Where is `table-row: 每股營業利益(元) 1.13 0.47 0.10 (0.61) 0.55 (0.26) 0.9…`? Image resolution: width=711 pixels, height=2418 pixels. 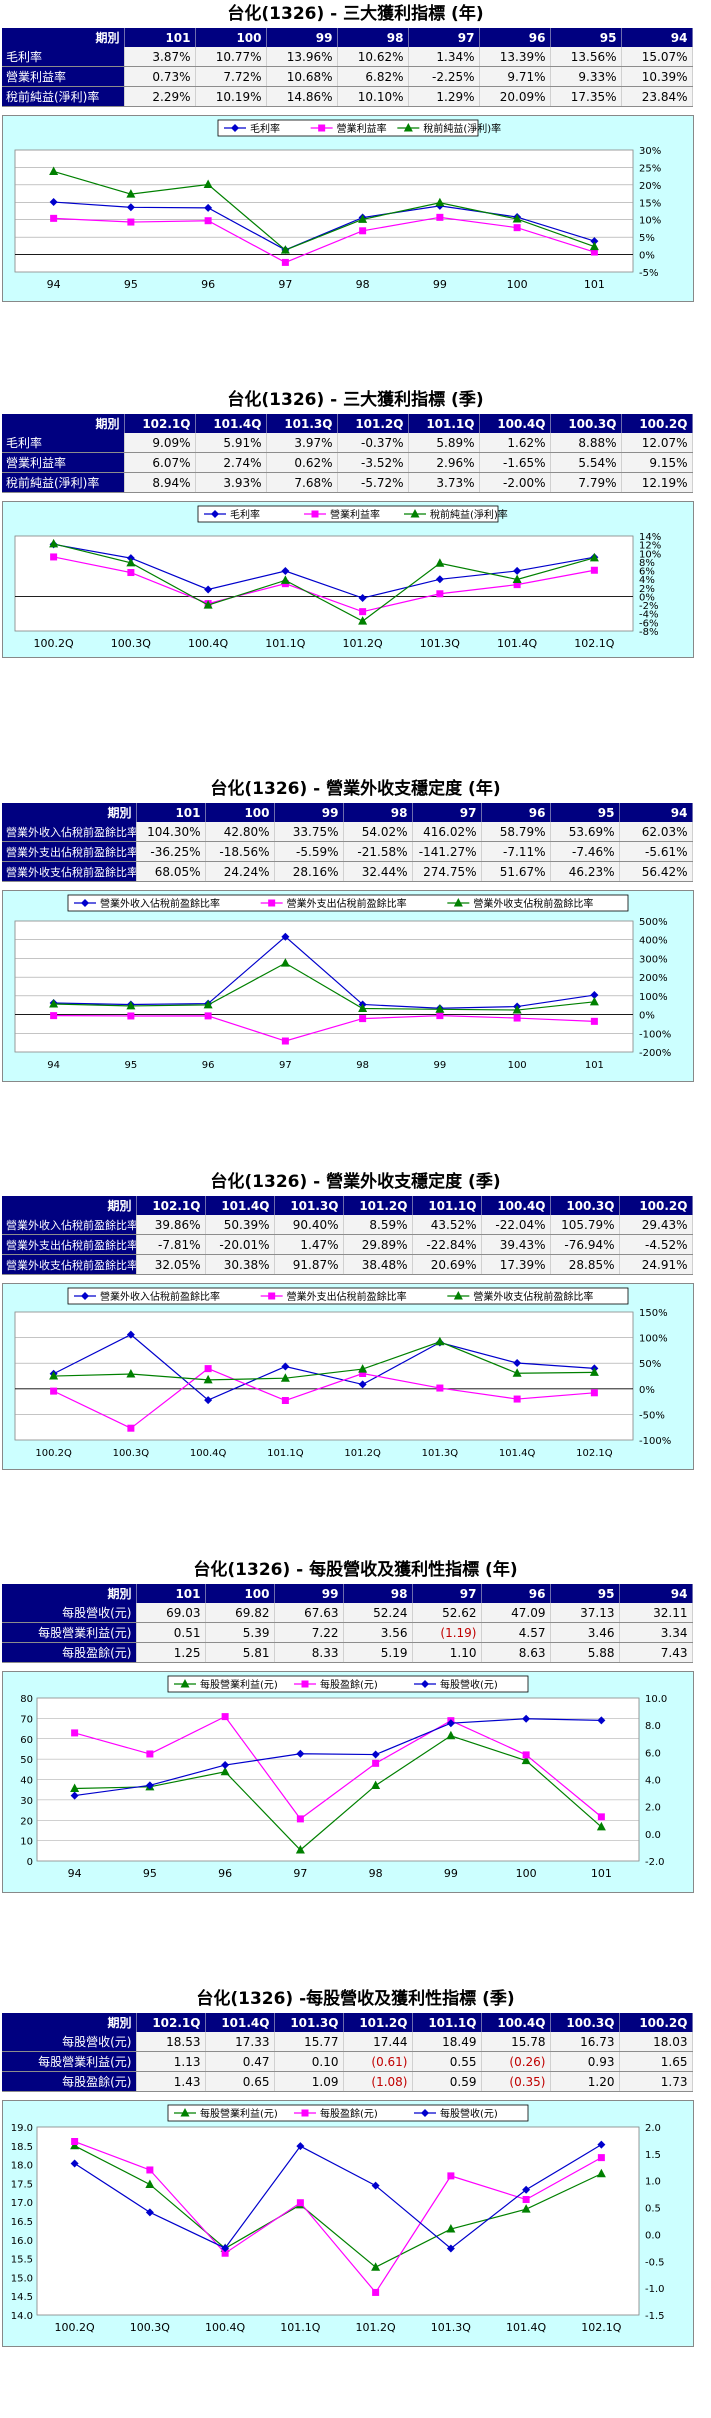
table-row: 每股營業利益(元) 1.13 0.47 0.10 (0.61) 0.55 (0.26) 0.9… is located at coordinates (347, 2061).